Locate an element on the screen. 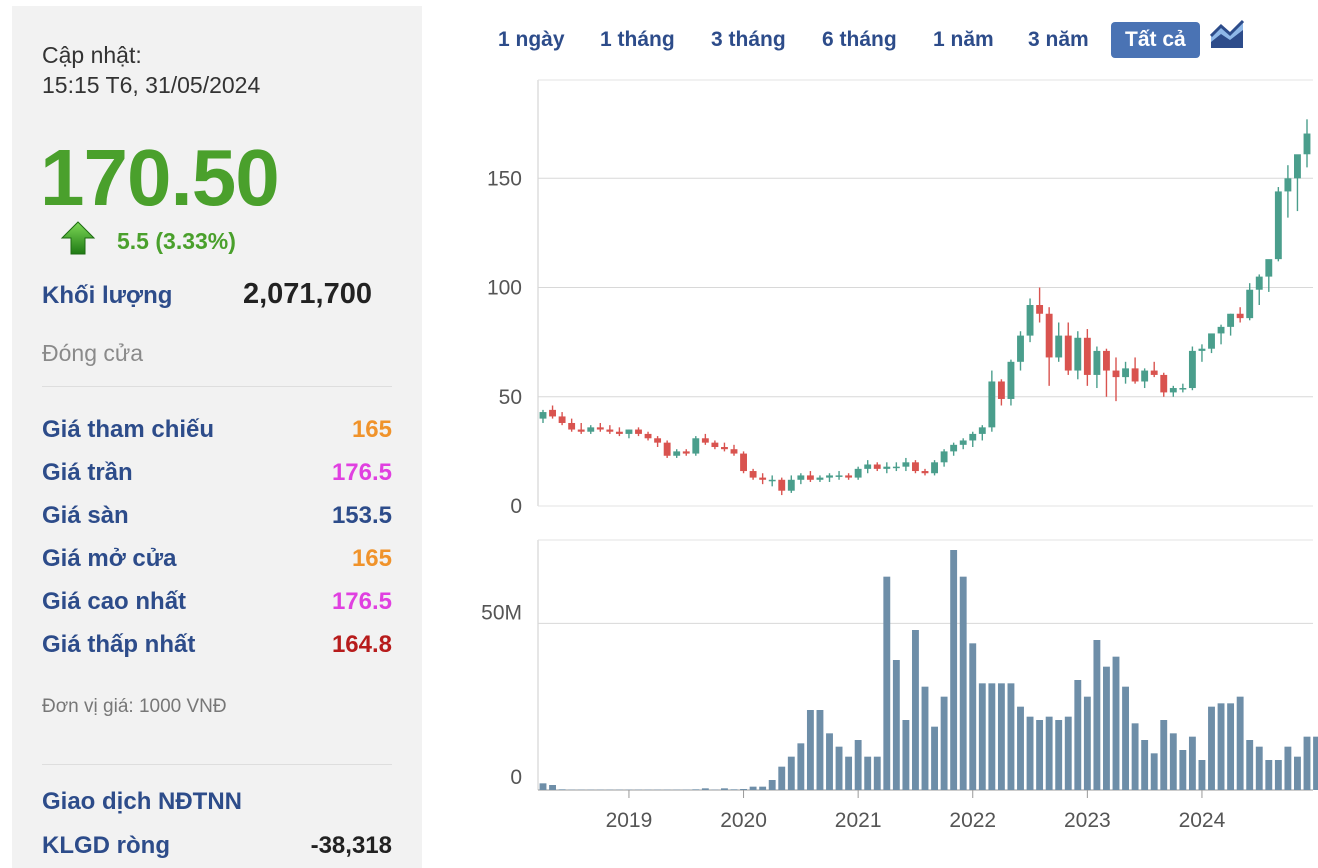 The width and height of the screenshot is (1318, 868). stat-value: 164.8 is located at coordinates (361, 644).